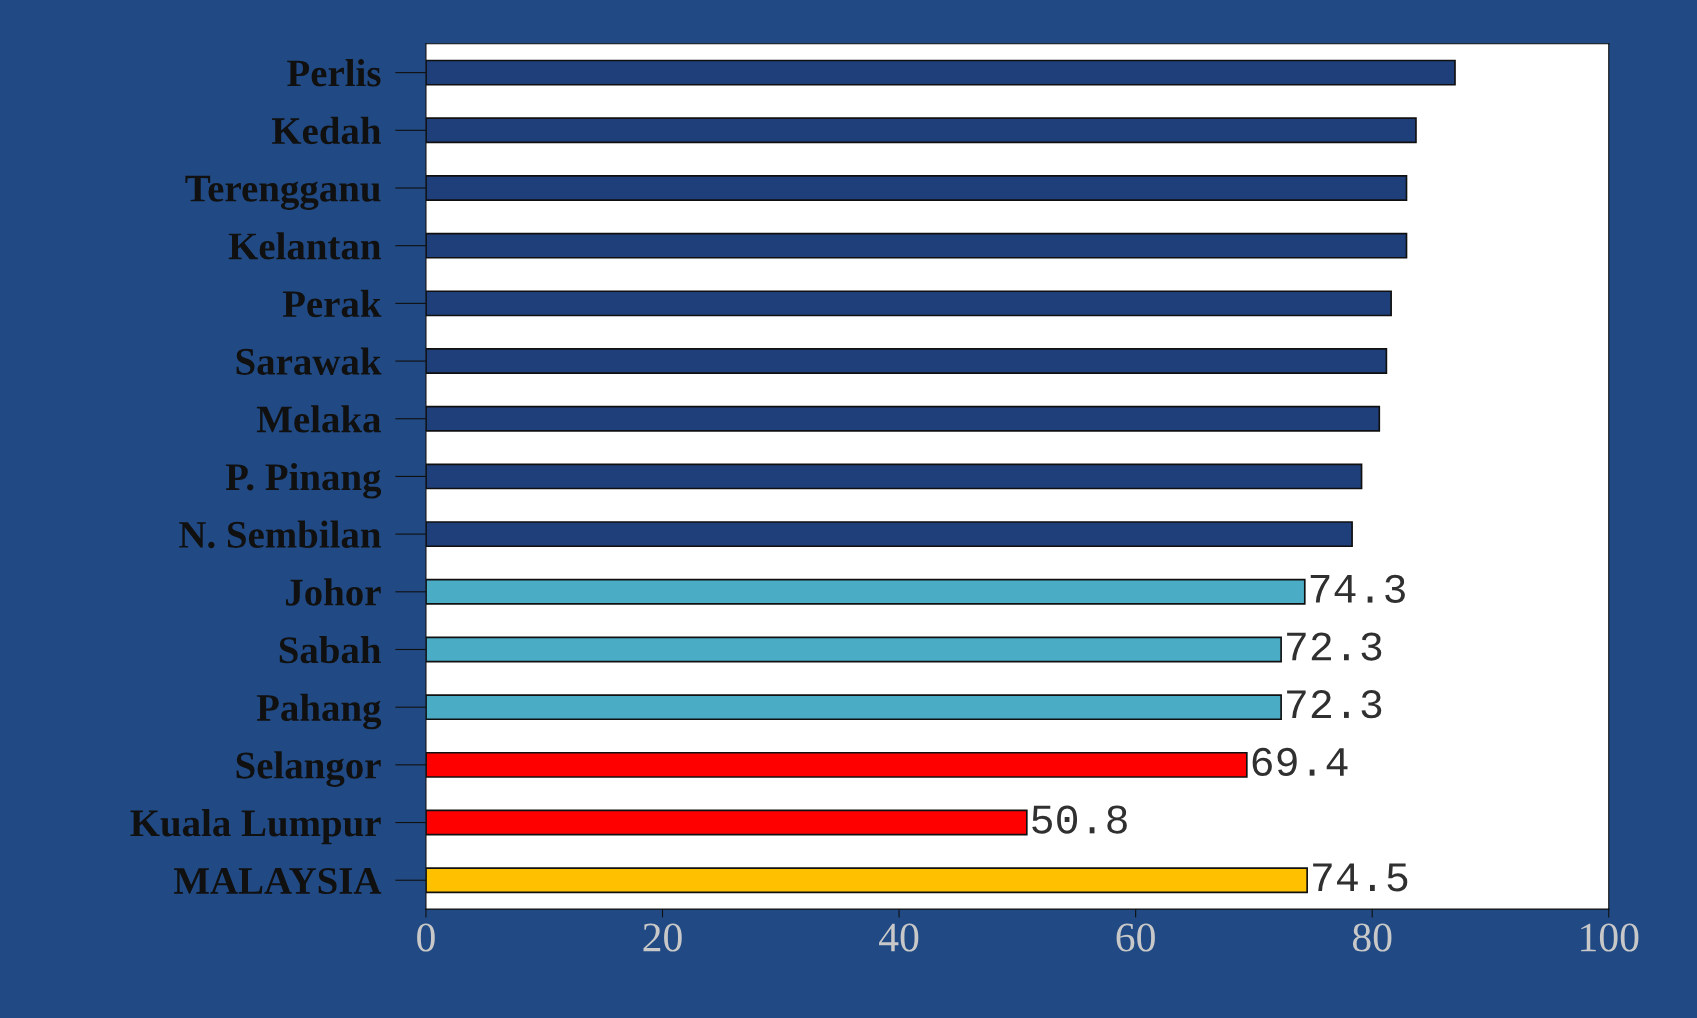 The width and height of the screenshot is (1697, 1018). What do you see at coordinates (1135, 937) in the screenshot?
I see `x-tick-label: 60` at bounding box center [1135, 937].